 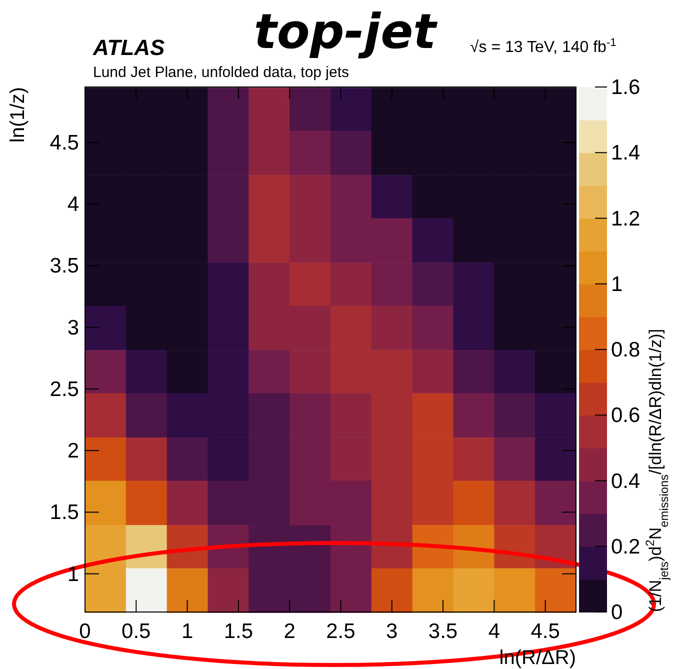 What do you see at coordinates (625, 87) in the screenshot?
I see `color-bar-label: 1.6` at bounding box center [625, 87].